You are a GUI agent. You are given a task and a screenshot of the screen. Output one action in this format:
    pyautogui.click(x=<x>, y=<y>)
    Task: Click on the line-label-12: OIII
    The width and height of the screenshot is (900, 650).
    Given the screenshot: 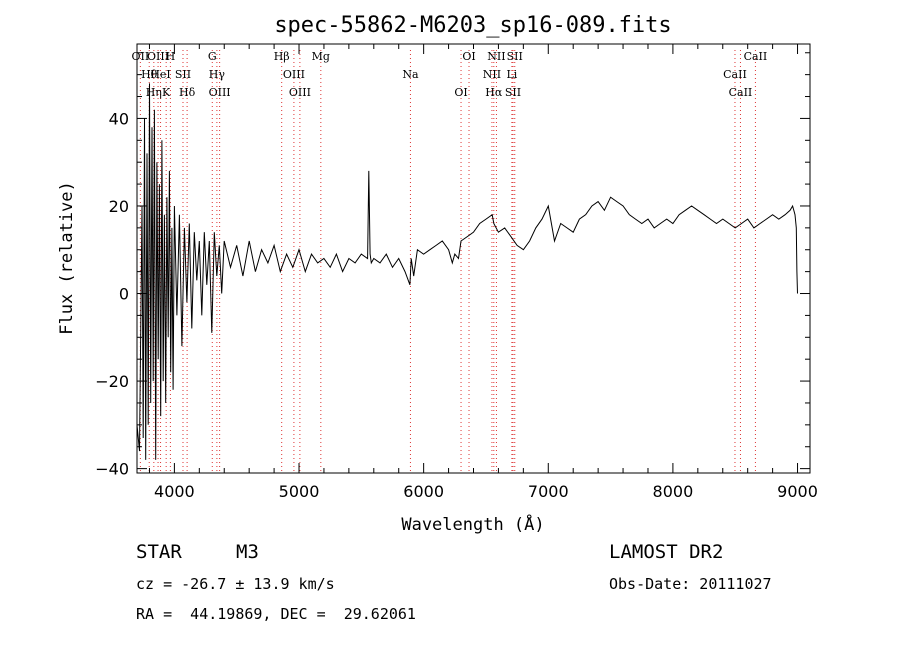 What is the action you would take?
    pyautogui.click(x=300, y=92)
    